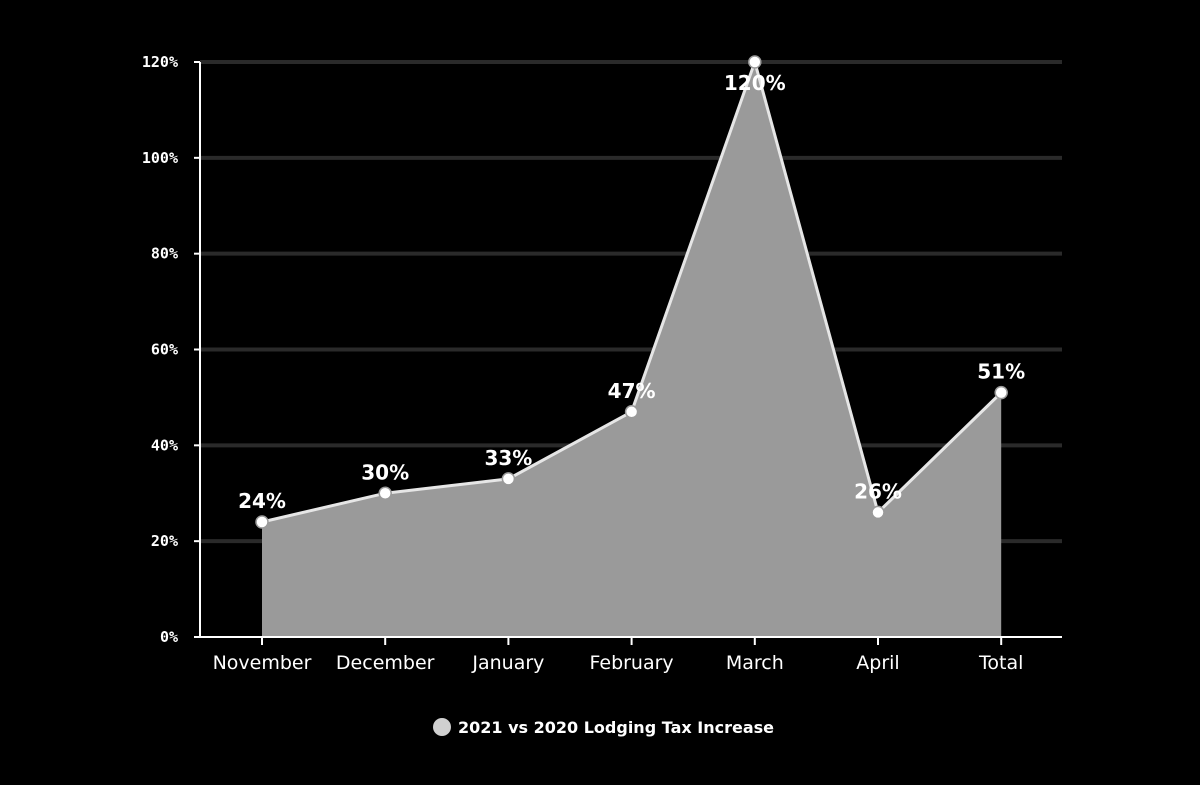  I want to click on legend-label: 2021 vs 2020 Lodging Tax Increase, so click(616, 727).